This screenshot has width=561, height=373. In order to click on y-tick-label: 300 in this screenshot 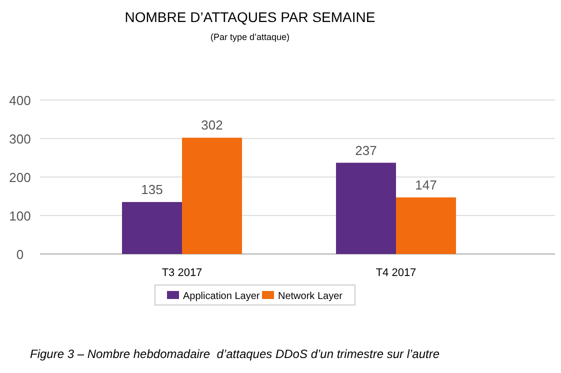, I will do `click(20, 139)`.